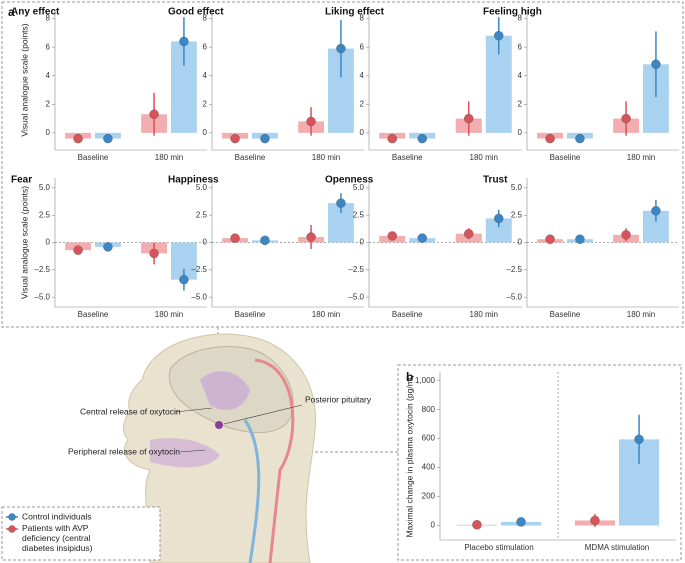 The image size is (685, 563). I want to click on chart-title: Liking effect, so click(355, 12).